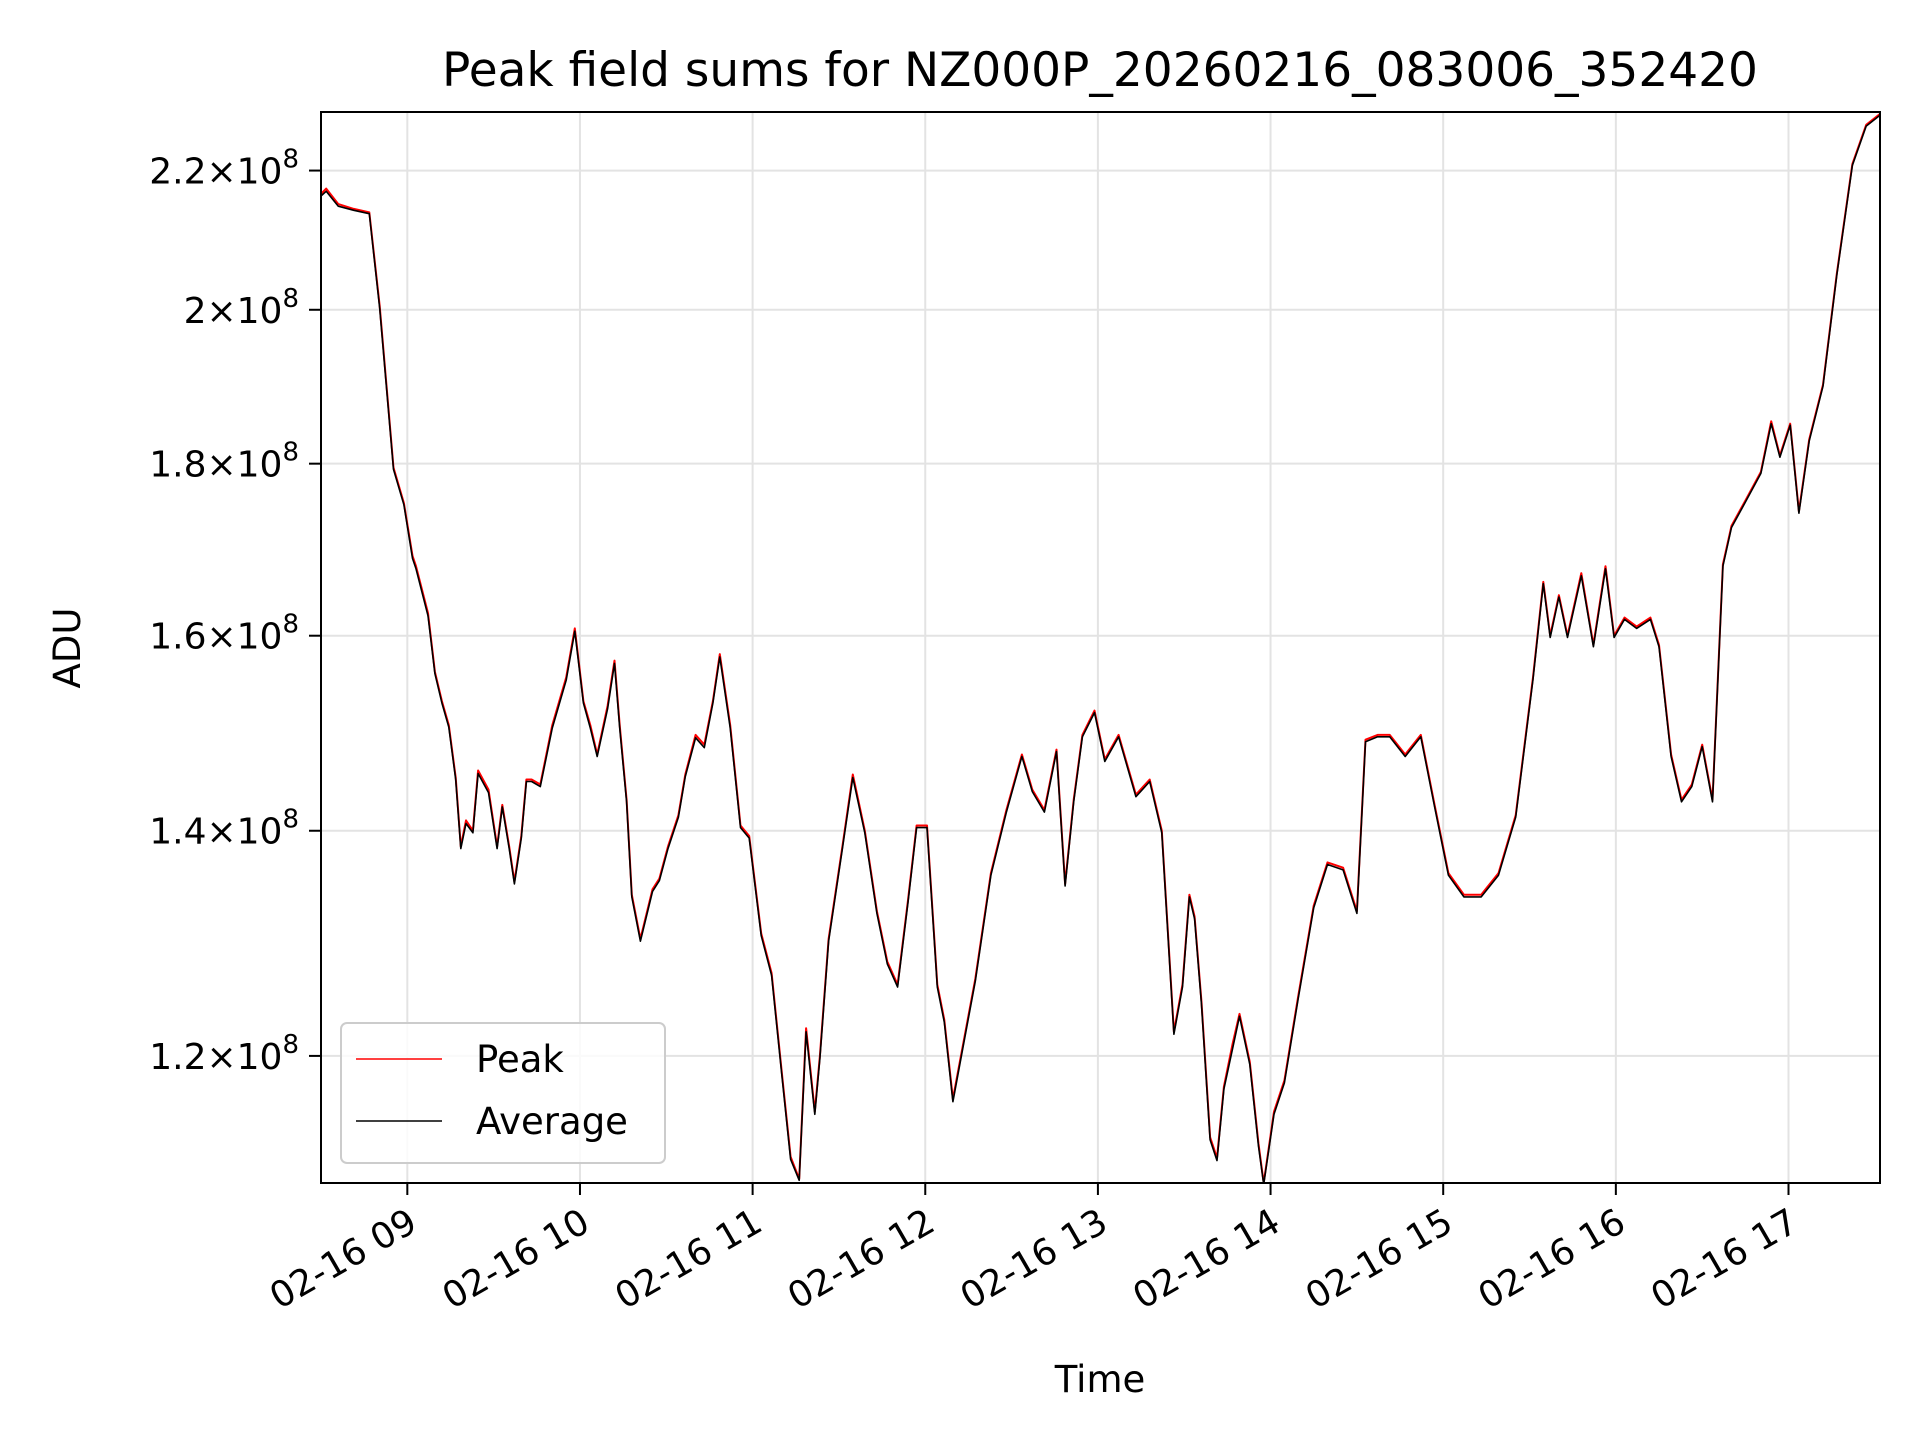  Describe the element at coordinates (67, 648) in the screenshot. I see `y-axis-label: ADU` at that location.